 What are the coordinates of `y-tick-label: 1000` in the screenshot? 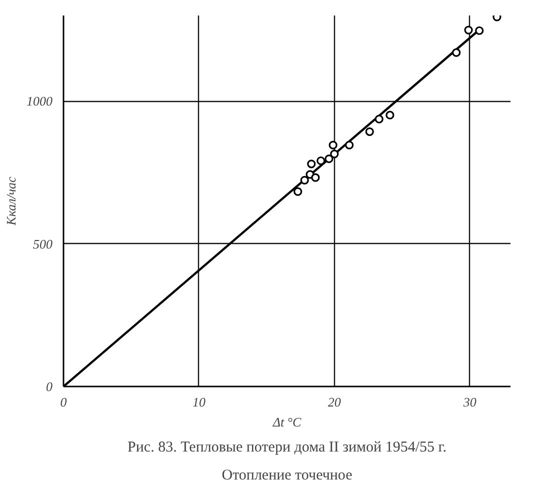 It's located at (39, 101).